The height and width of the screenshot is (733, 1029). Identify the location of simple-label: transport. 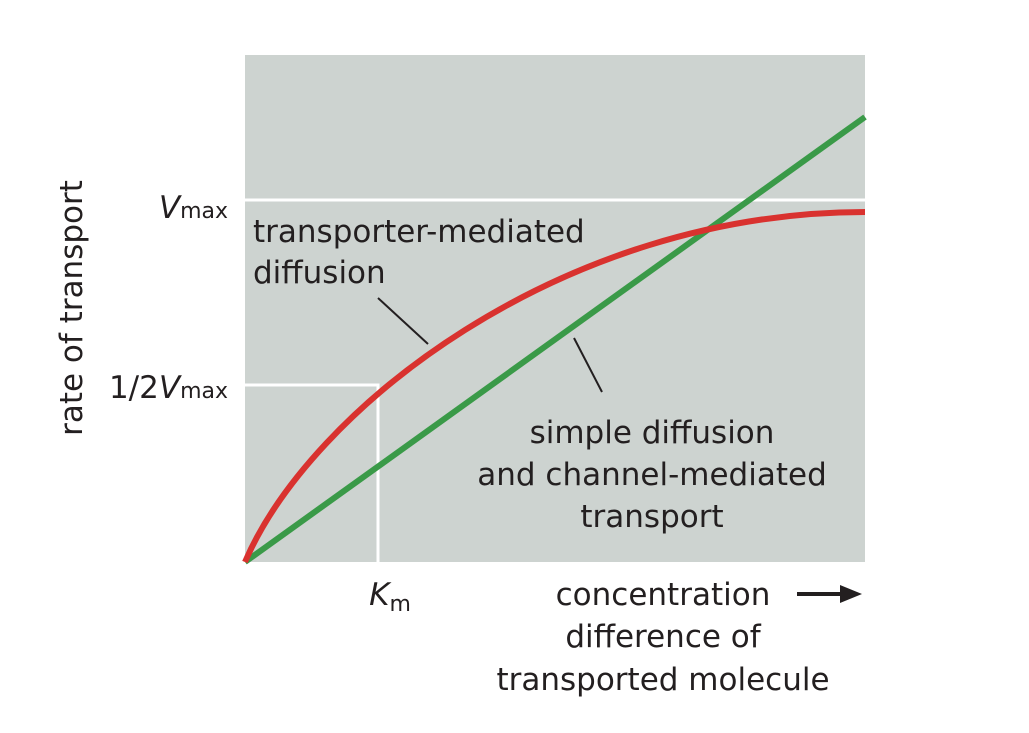
(651, 517).